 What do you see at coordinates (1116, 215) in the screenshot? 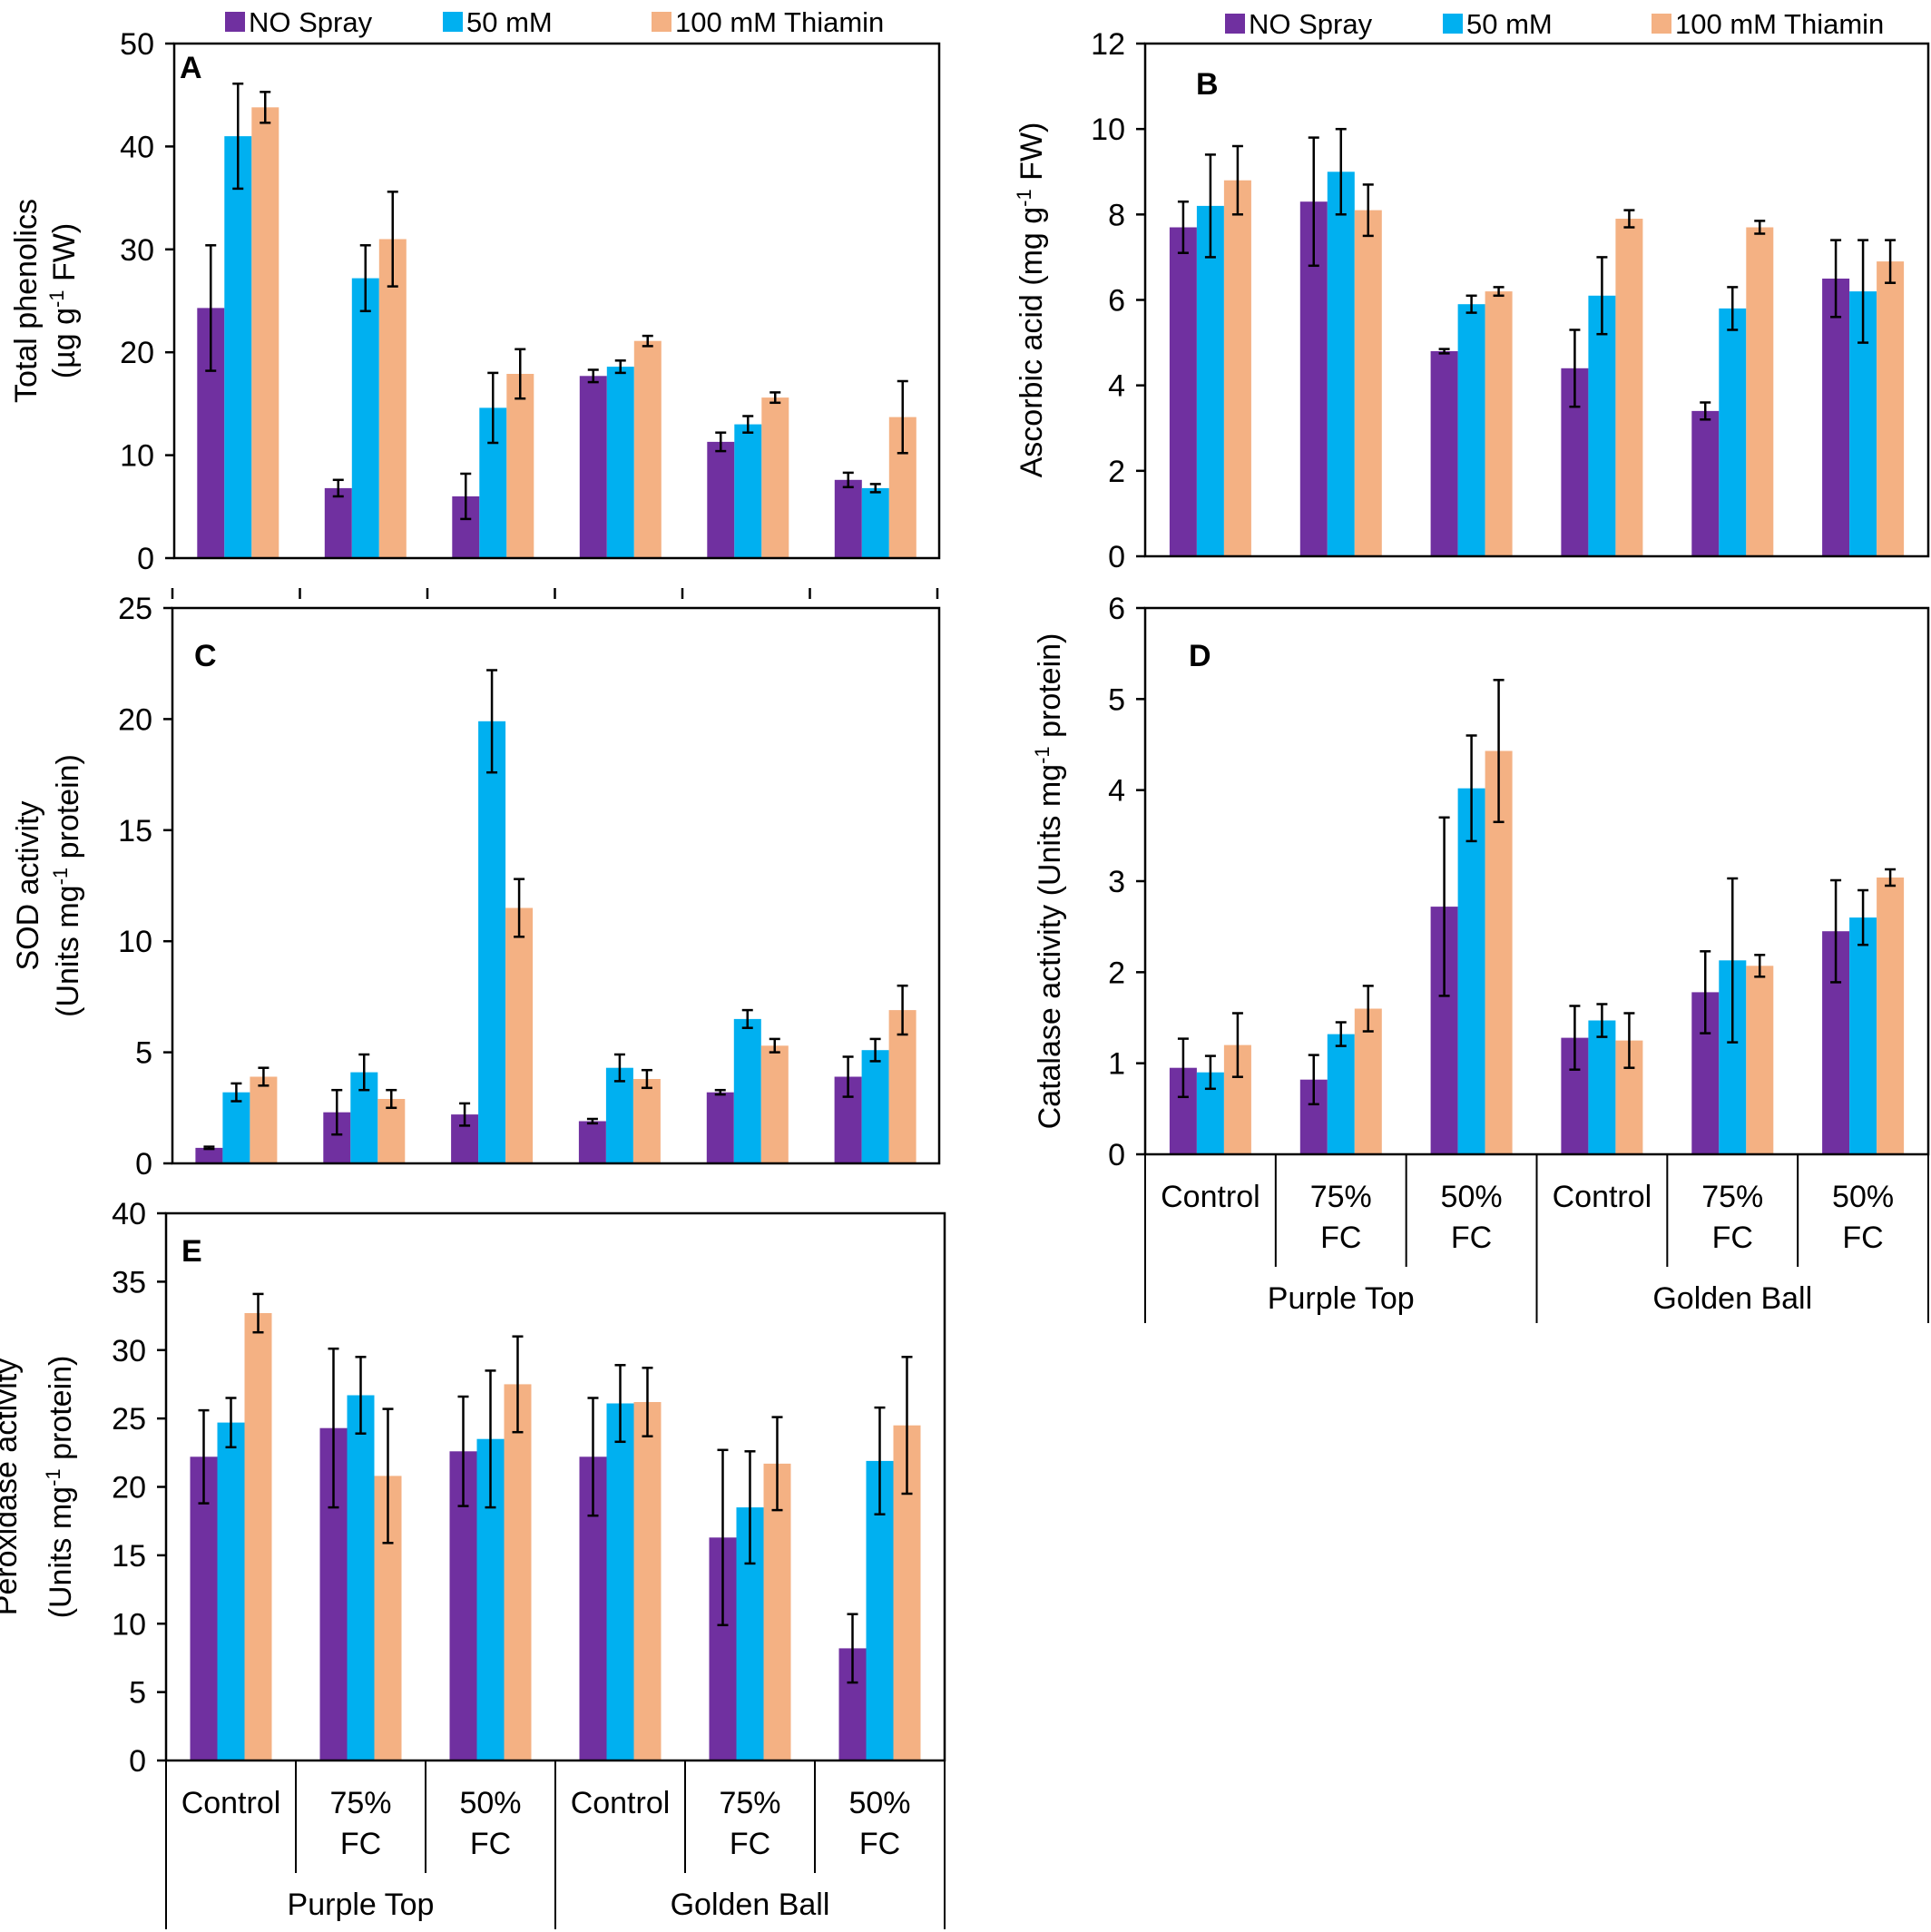
I see `y-tick-label: 8` at bounding box center [1116, 215].